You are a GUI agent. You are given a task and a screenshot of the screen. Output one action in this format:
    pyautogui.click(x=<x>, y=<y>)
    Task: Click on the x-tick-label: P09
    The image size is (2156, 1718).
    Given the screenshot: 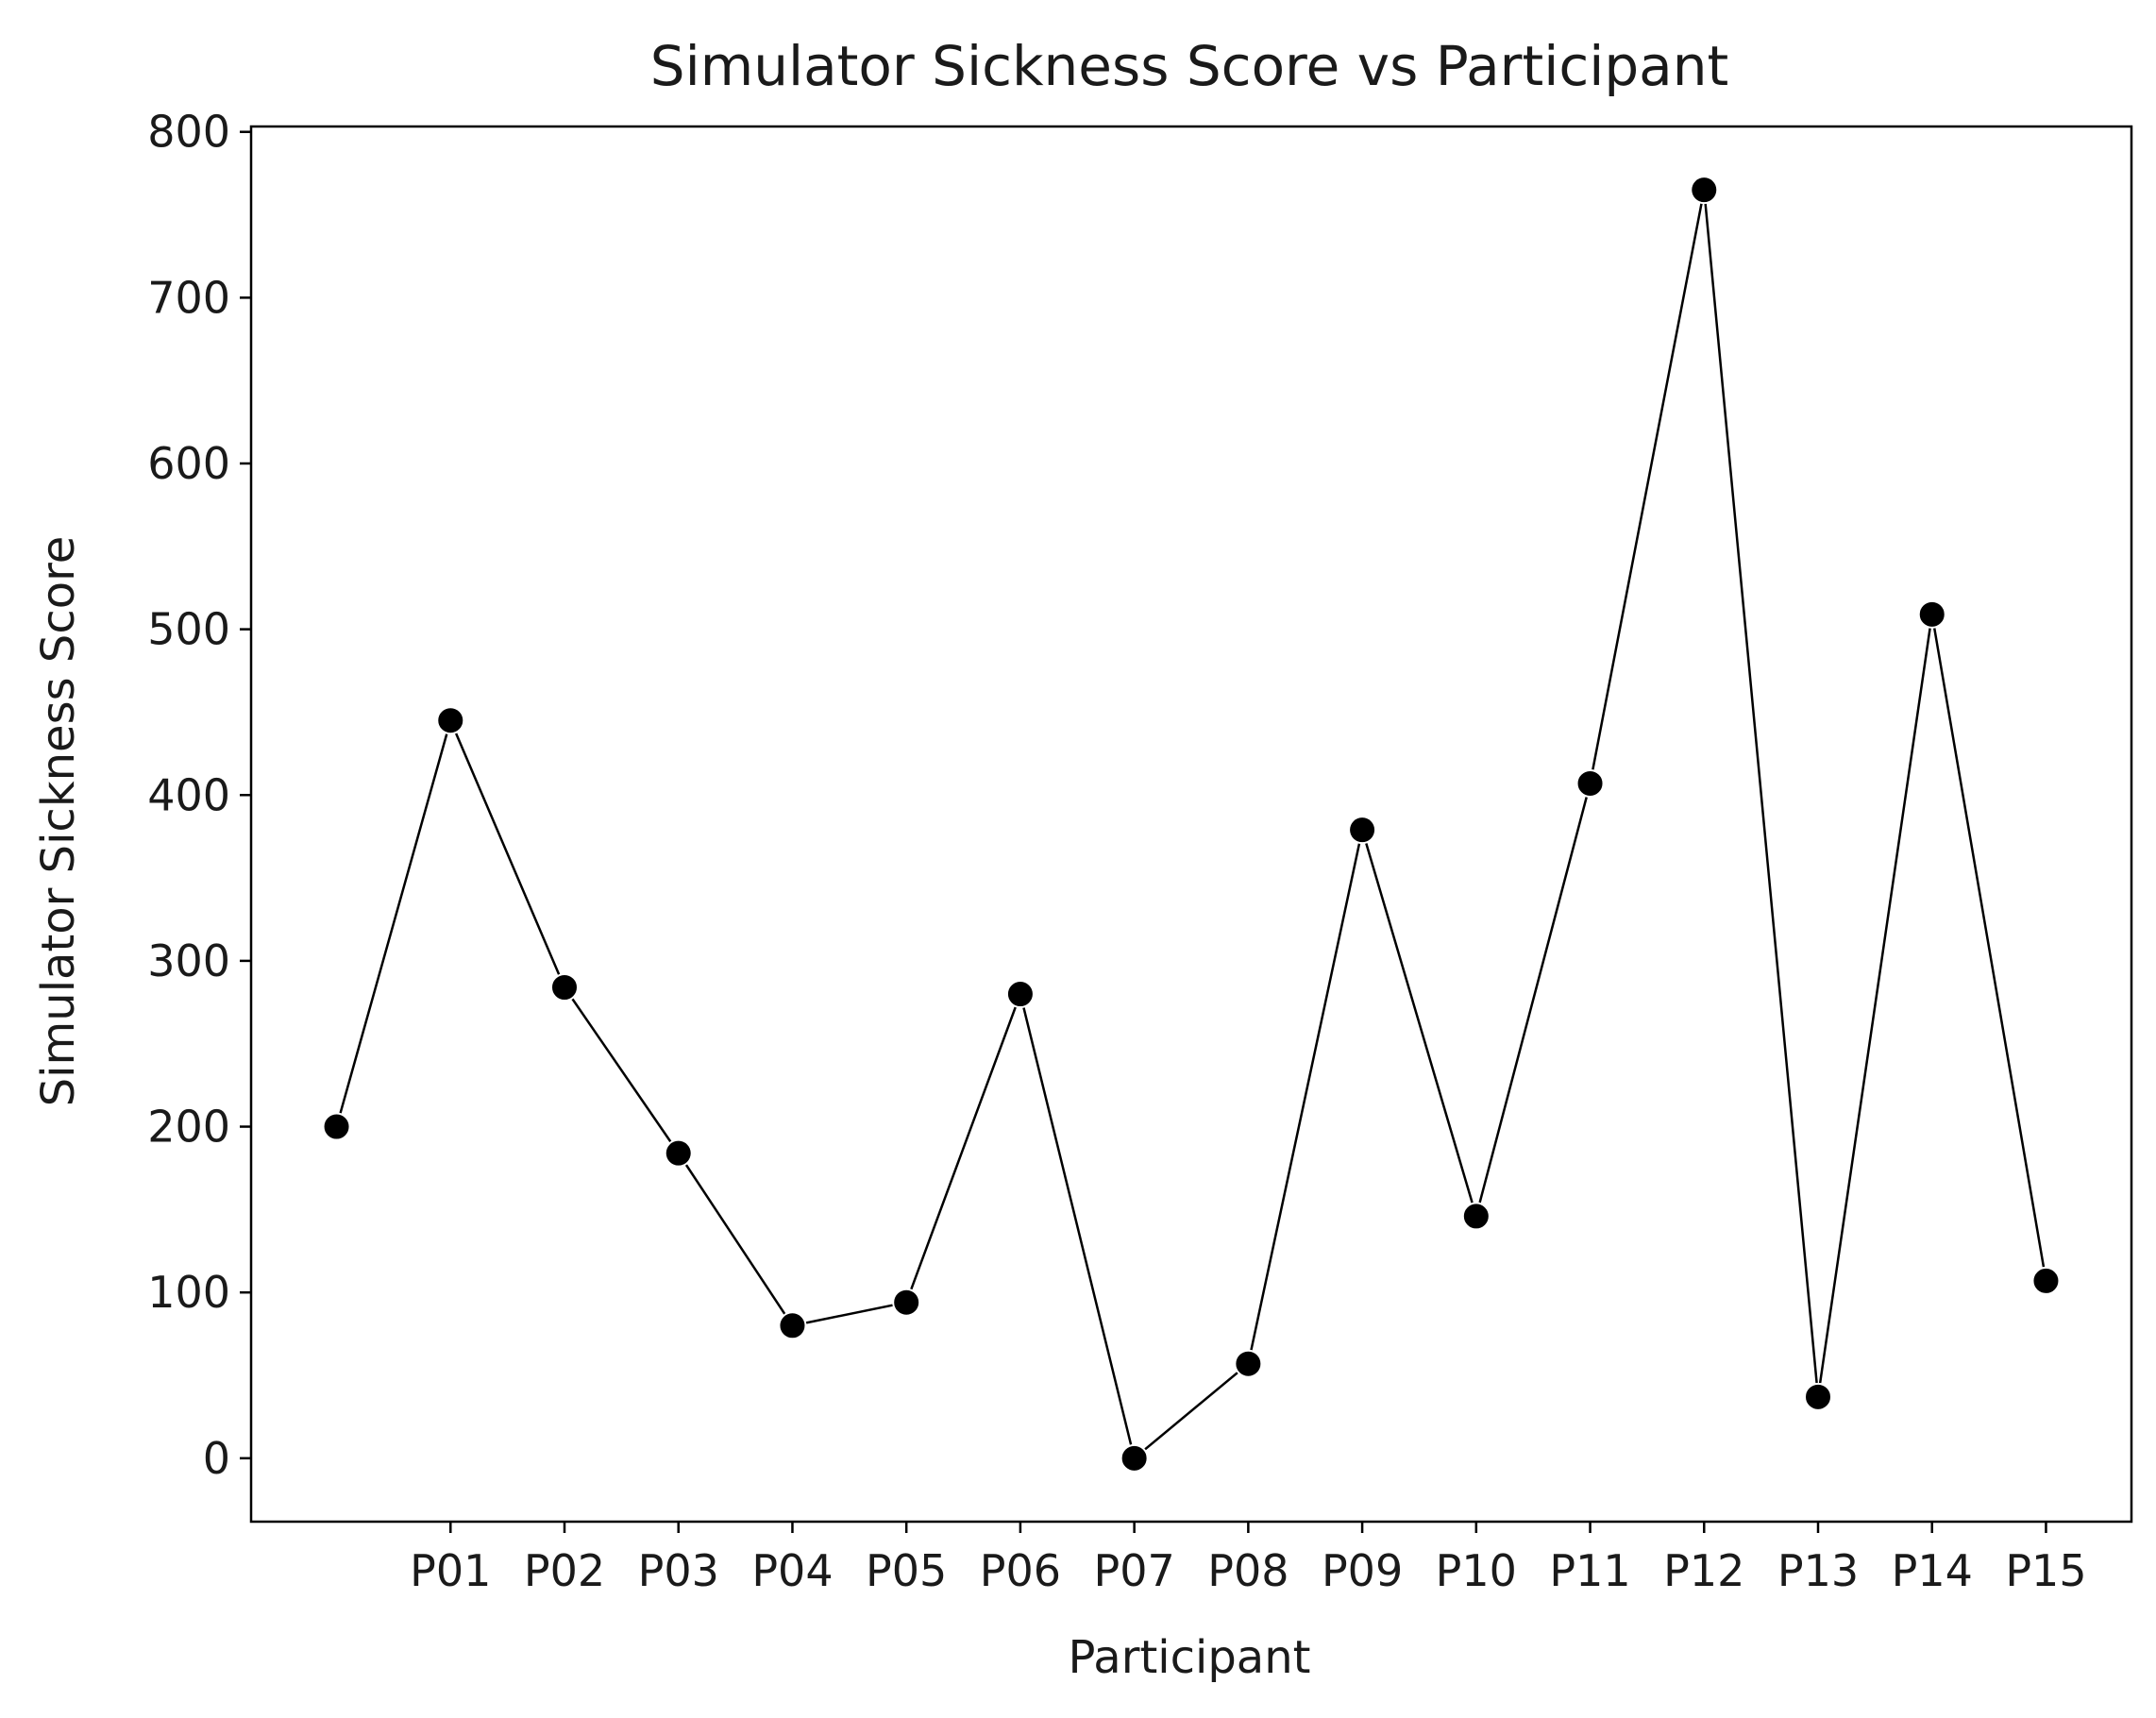 What is the action you would take?
    pyautogui.click(x=1362, y=1570)
    